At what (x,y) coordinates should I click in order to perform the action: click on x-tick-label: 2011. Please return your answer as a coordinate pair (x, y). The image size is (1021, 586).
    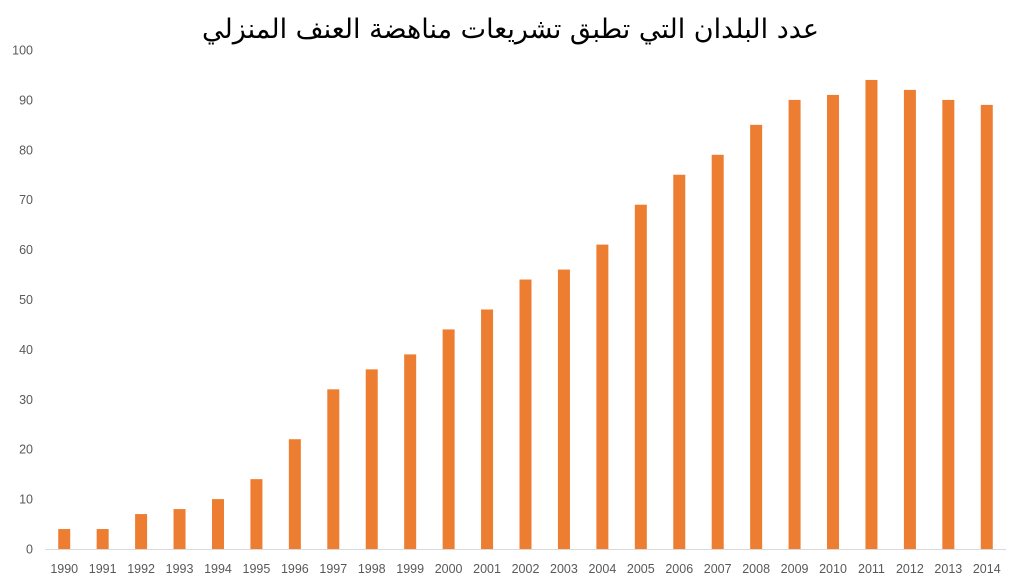
    Looking at the image, I should click on (871, 569).